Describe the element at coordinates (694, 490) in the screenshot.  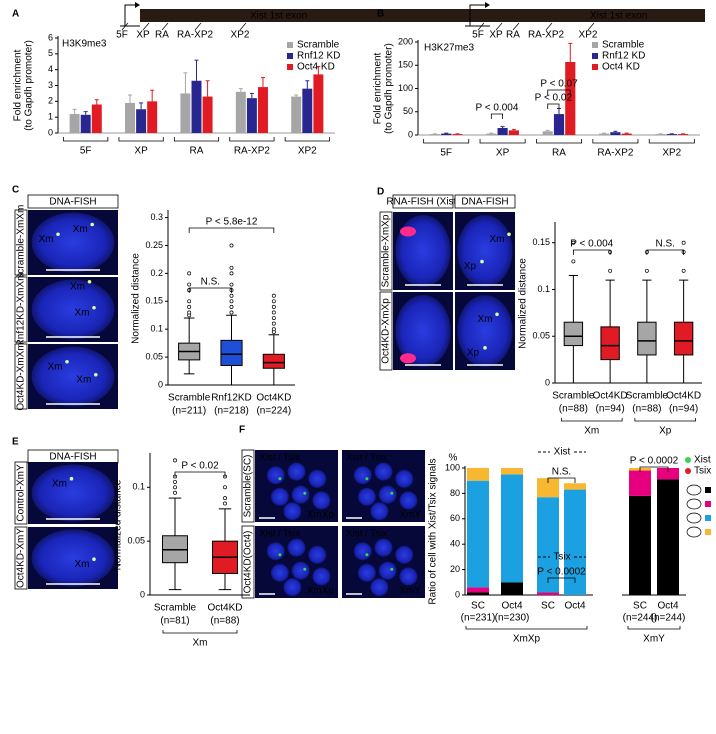
I see `legend-cell` at that location.